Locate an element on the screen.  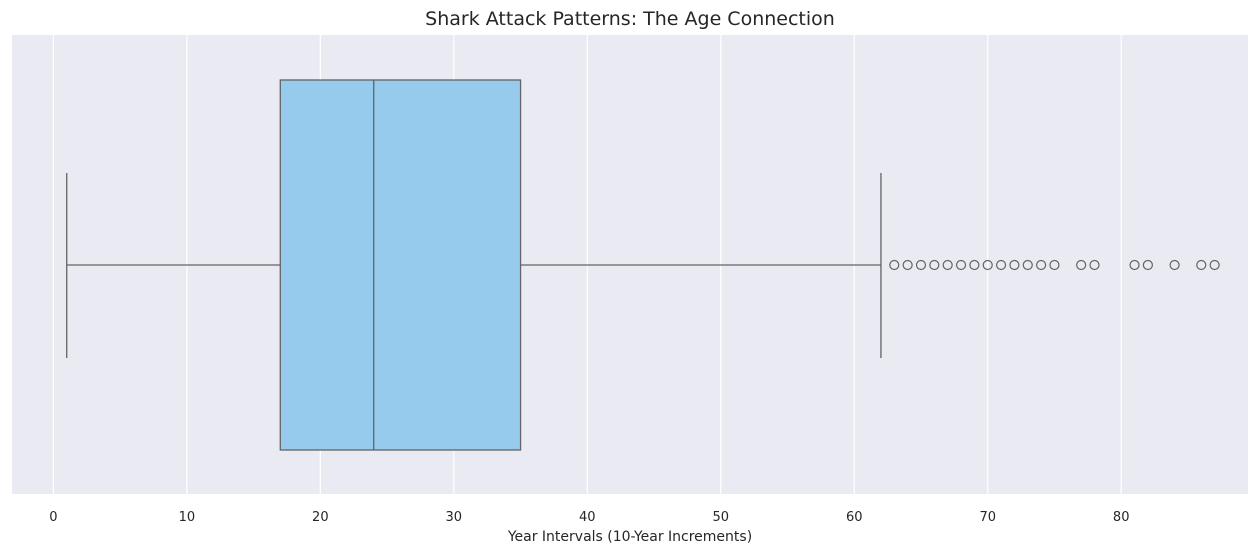
x-tick-label-0: 0 is located at coordinates (53, 517).